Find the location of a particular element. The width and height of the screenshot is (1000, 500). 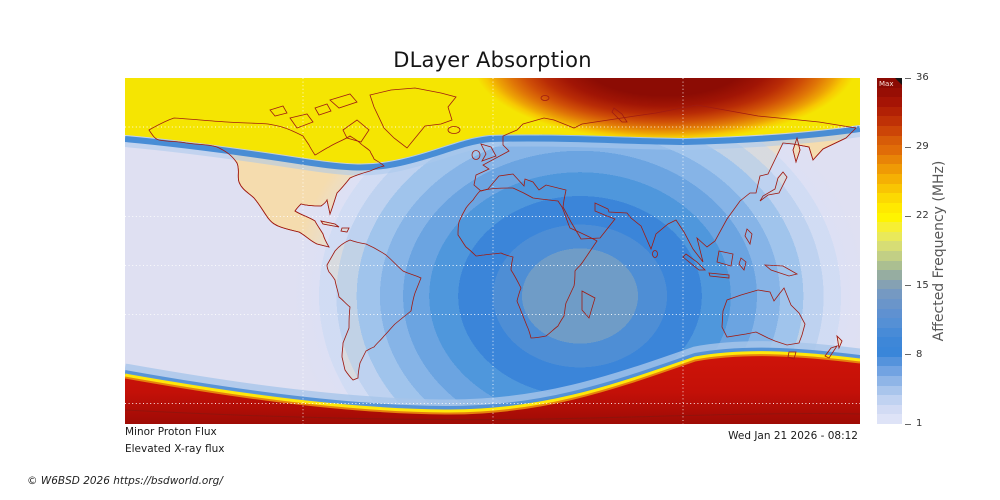

south-polar-cap is located at coordinates (492, 382).